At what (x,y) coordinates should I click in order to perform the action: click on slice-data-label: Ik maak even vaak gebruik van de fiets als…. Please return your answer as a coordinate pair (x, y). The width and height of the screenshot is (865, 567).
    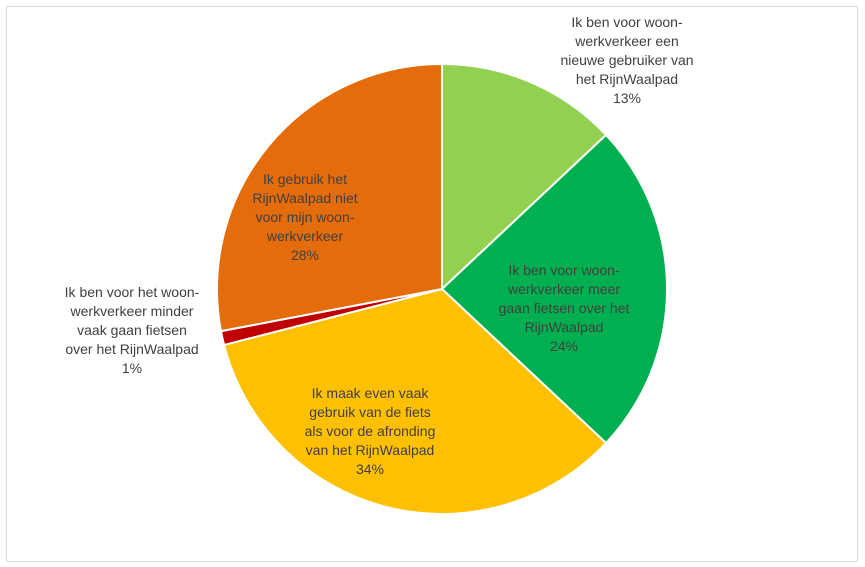
    Looking at the image, I should click on (370, 431).